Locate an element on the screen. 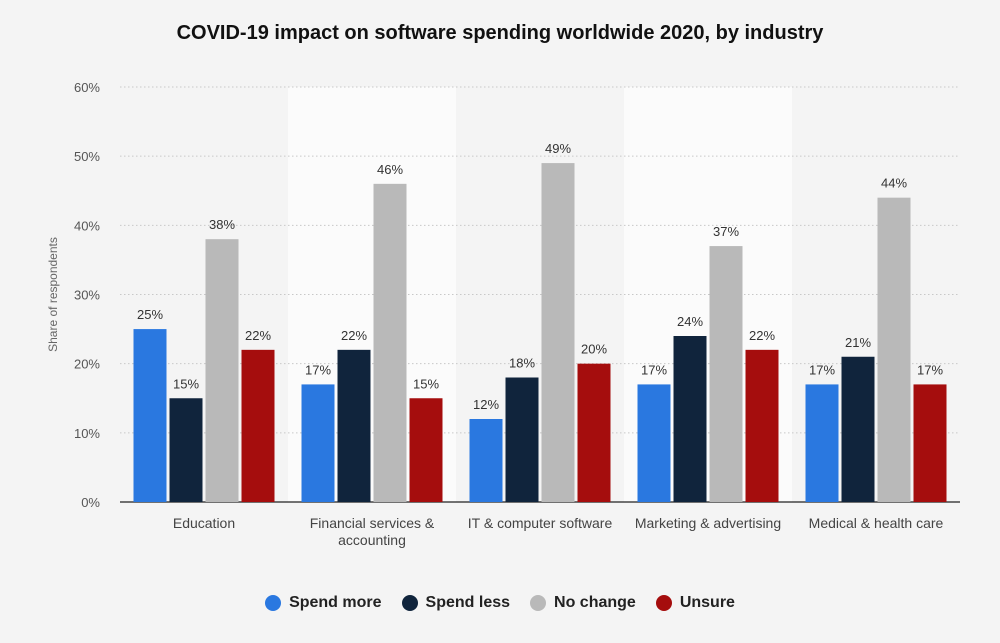  legend-swatch-spend-more is located at coordinates (273, 603).